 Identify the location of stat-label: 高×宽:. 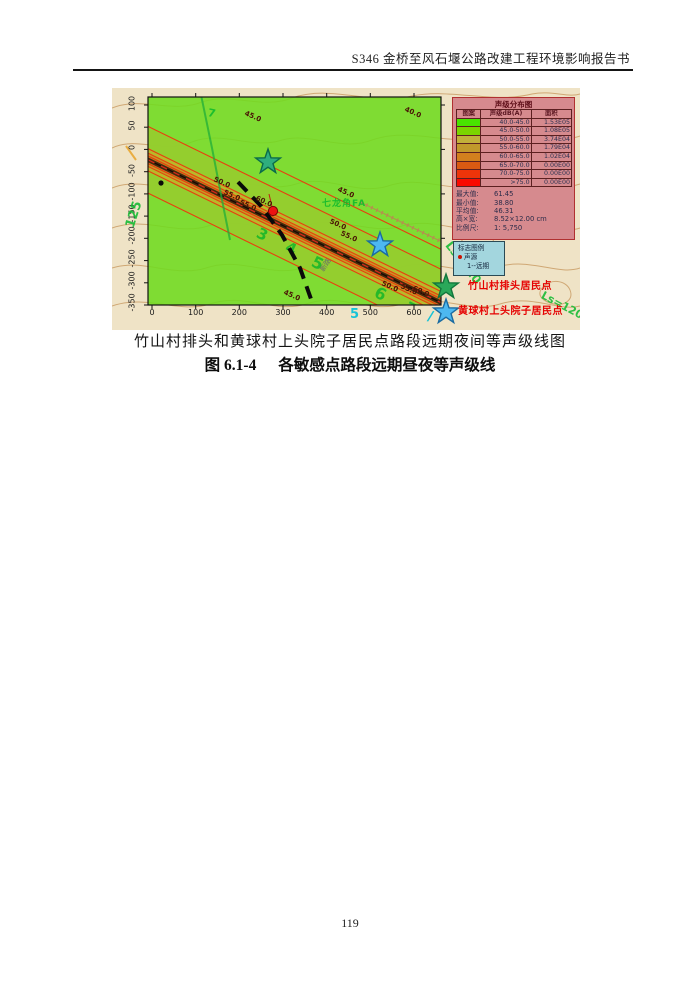
(467, 219).